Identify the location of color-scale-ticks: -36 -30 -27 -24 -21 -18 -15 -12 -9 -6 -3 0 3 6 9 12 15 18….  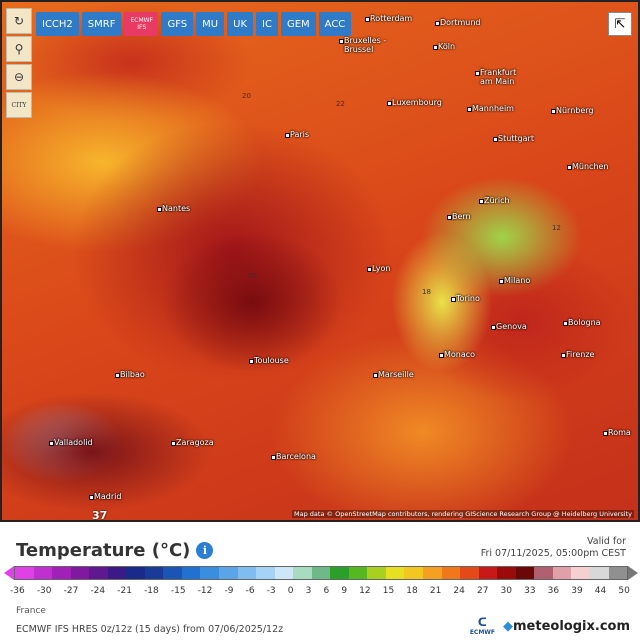
(320, 591).